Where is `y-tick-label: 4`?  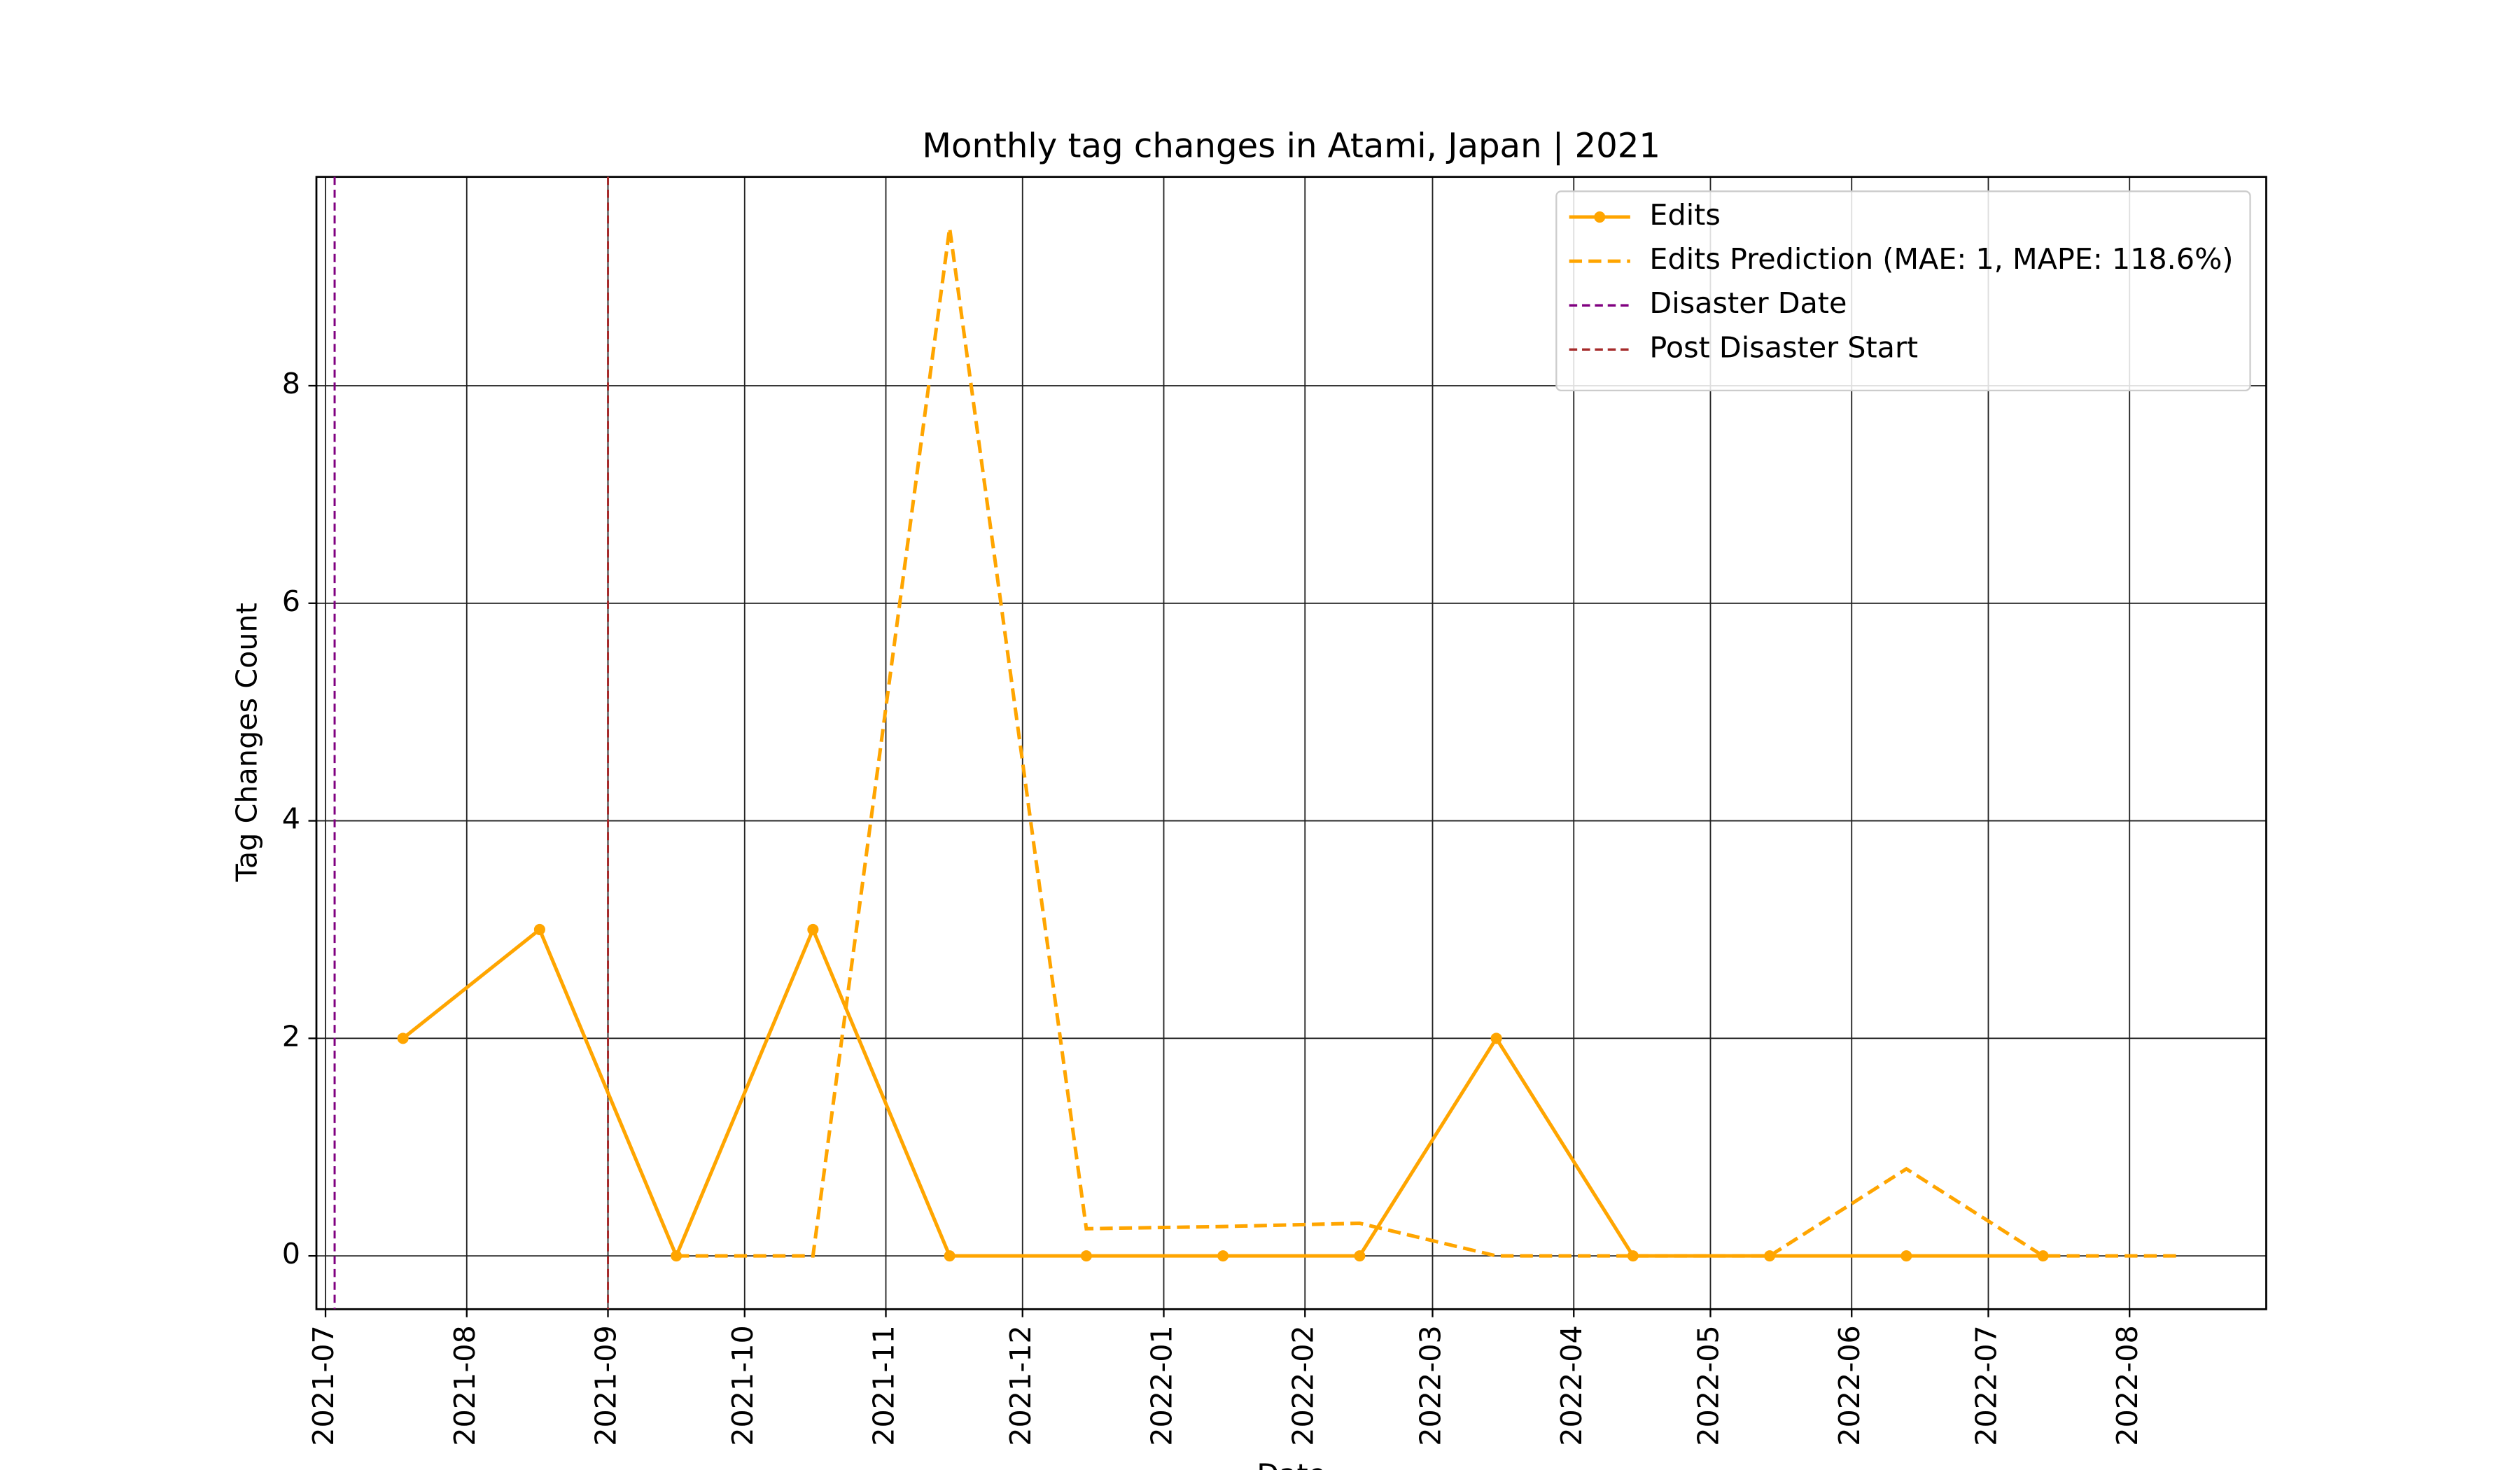 y-tick-label: 4 is located at coordinates (291, 819).